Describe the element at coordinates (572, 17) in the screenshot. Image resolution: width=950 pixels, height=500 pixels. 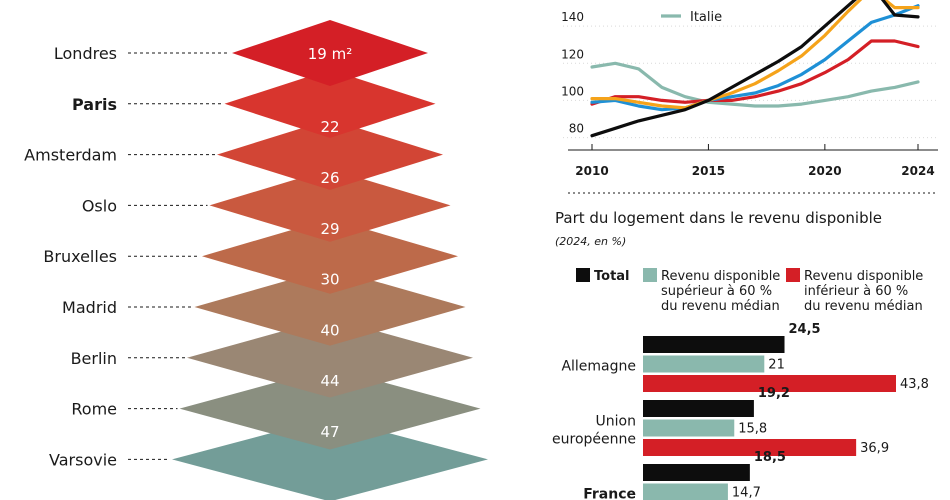
I see `y-tick-label: 140` at that location.